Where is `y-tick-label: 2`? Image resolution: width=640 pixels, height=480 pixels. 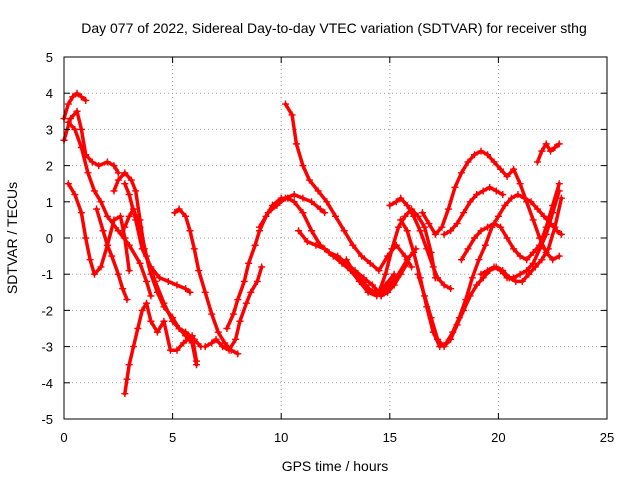 y-tick-label: 2 is located at coordinates (49, 166).